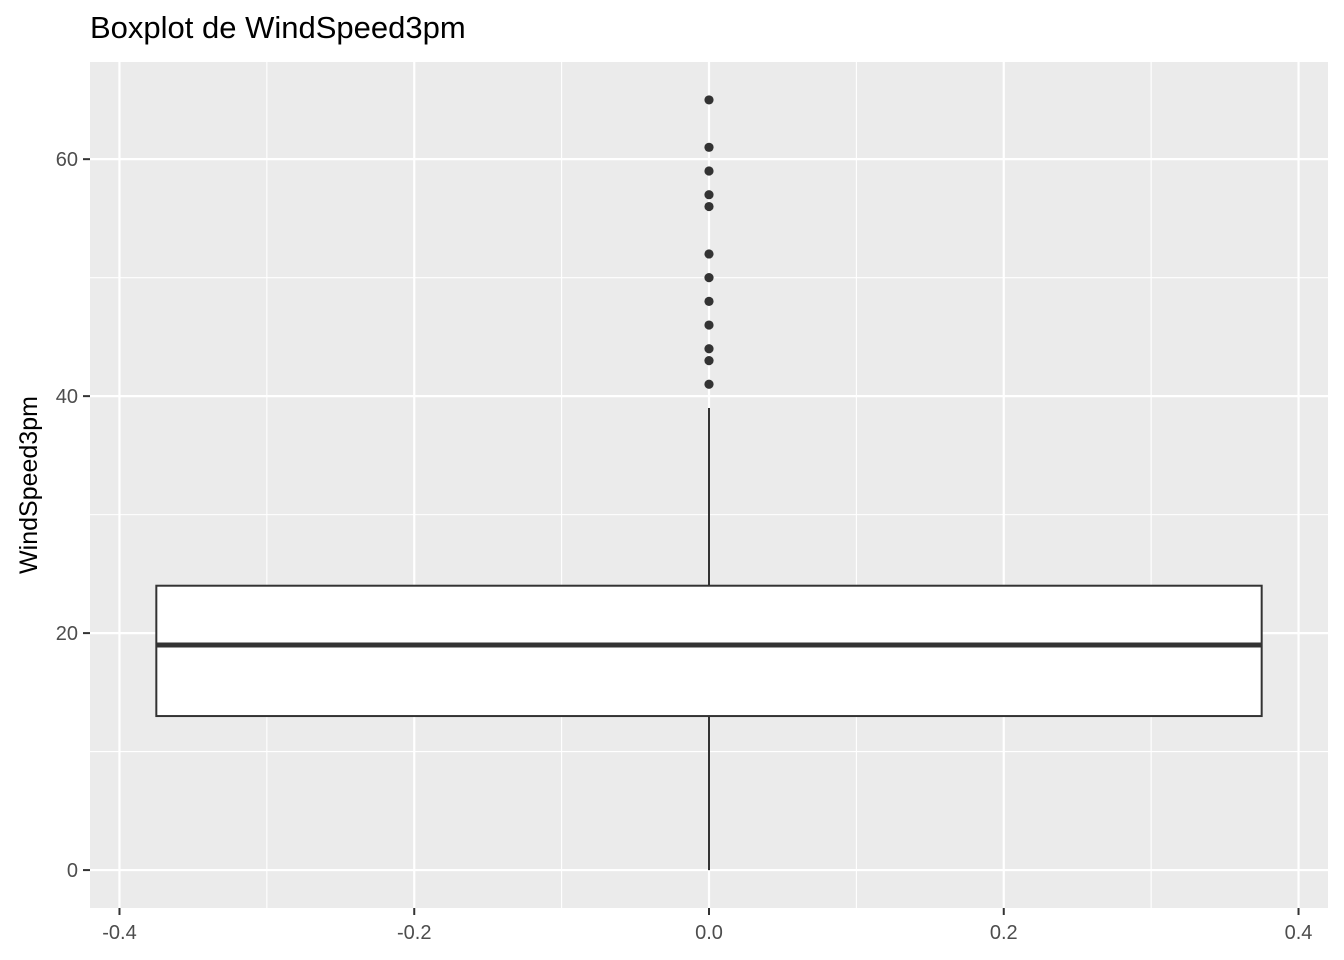 The height and width of the screenshot is (960, 1344). I want to click on y-tick-label: 0, so click(72, 871).